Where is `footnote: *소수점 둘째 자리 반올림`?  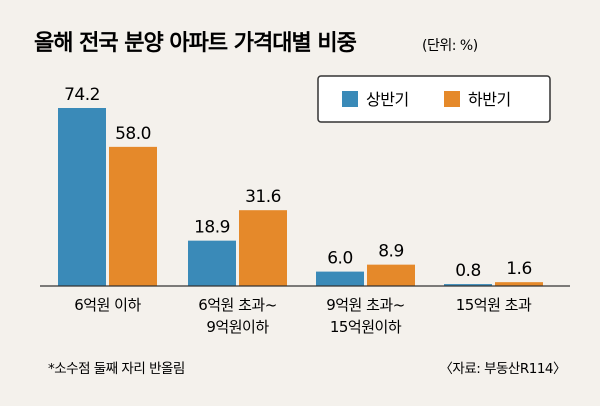
footnote: *소수점 둘째 자리 반올림 is located at coordinates (116, 369).